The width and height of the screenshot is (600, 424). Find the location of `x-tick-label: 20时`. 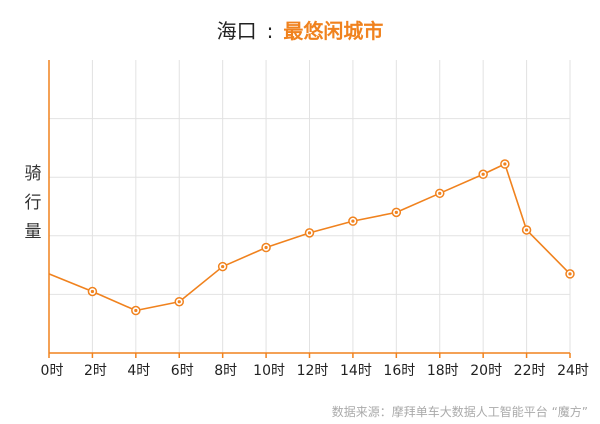

x-tick-label: 20时 is located at coordinates (486, 371).